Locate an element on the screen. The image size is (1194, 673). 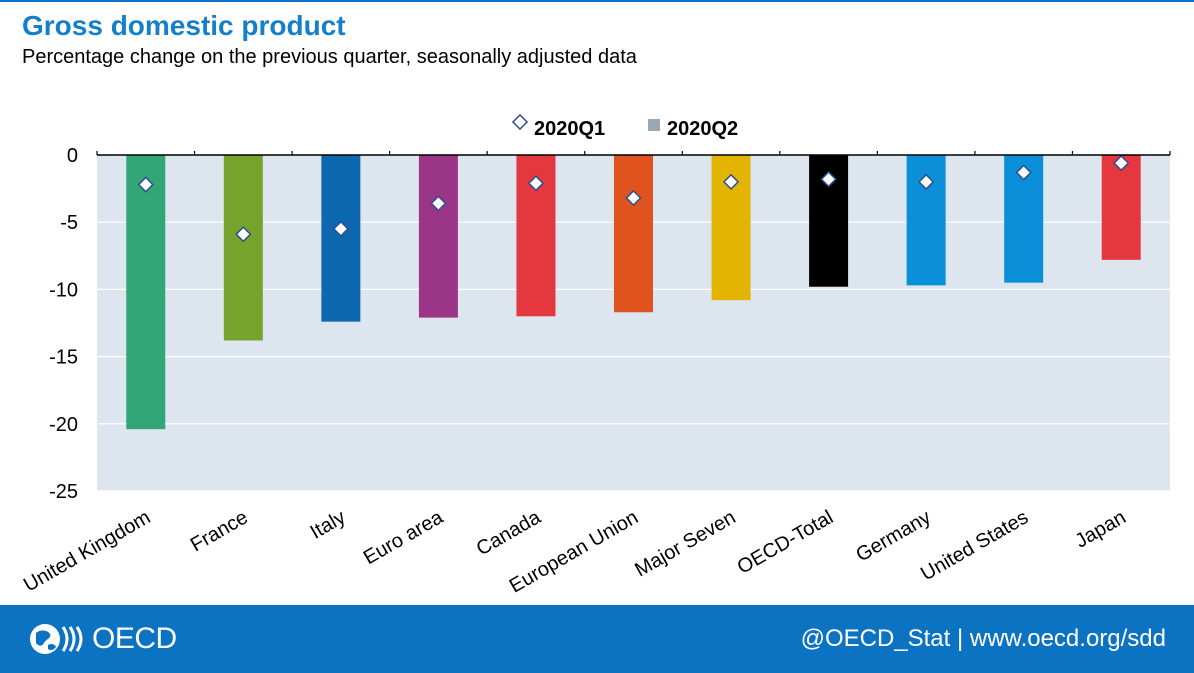
x-tick-label: Germany is located at coordinates (893, 536).